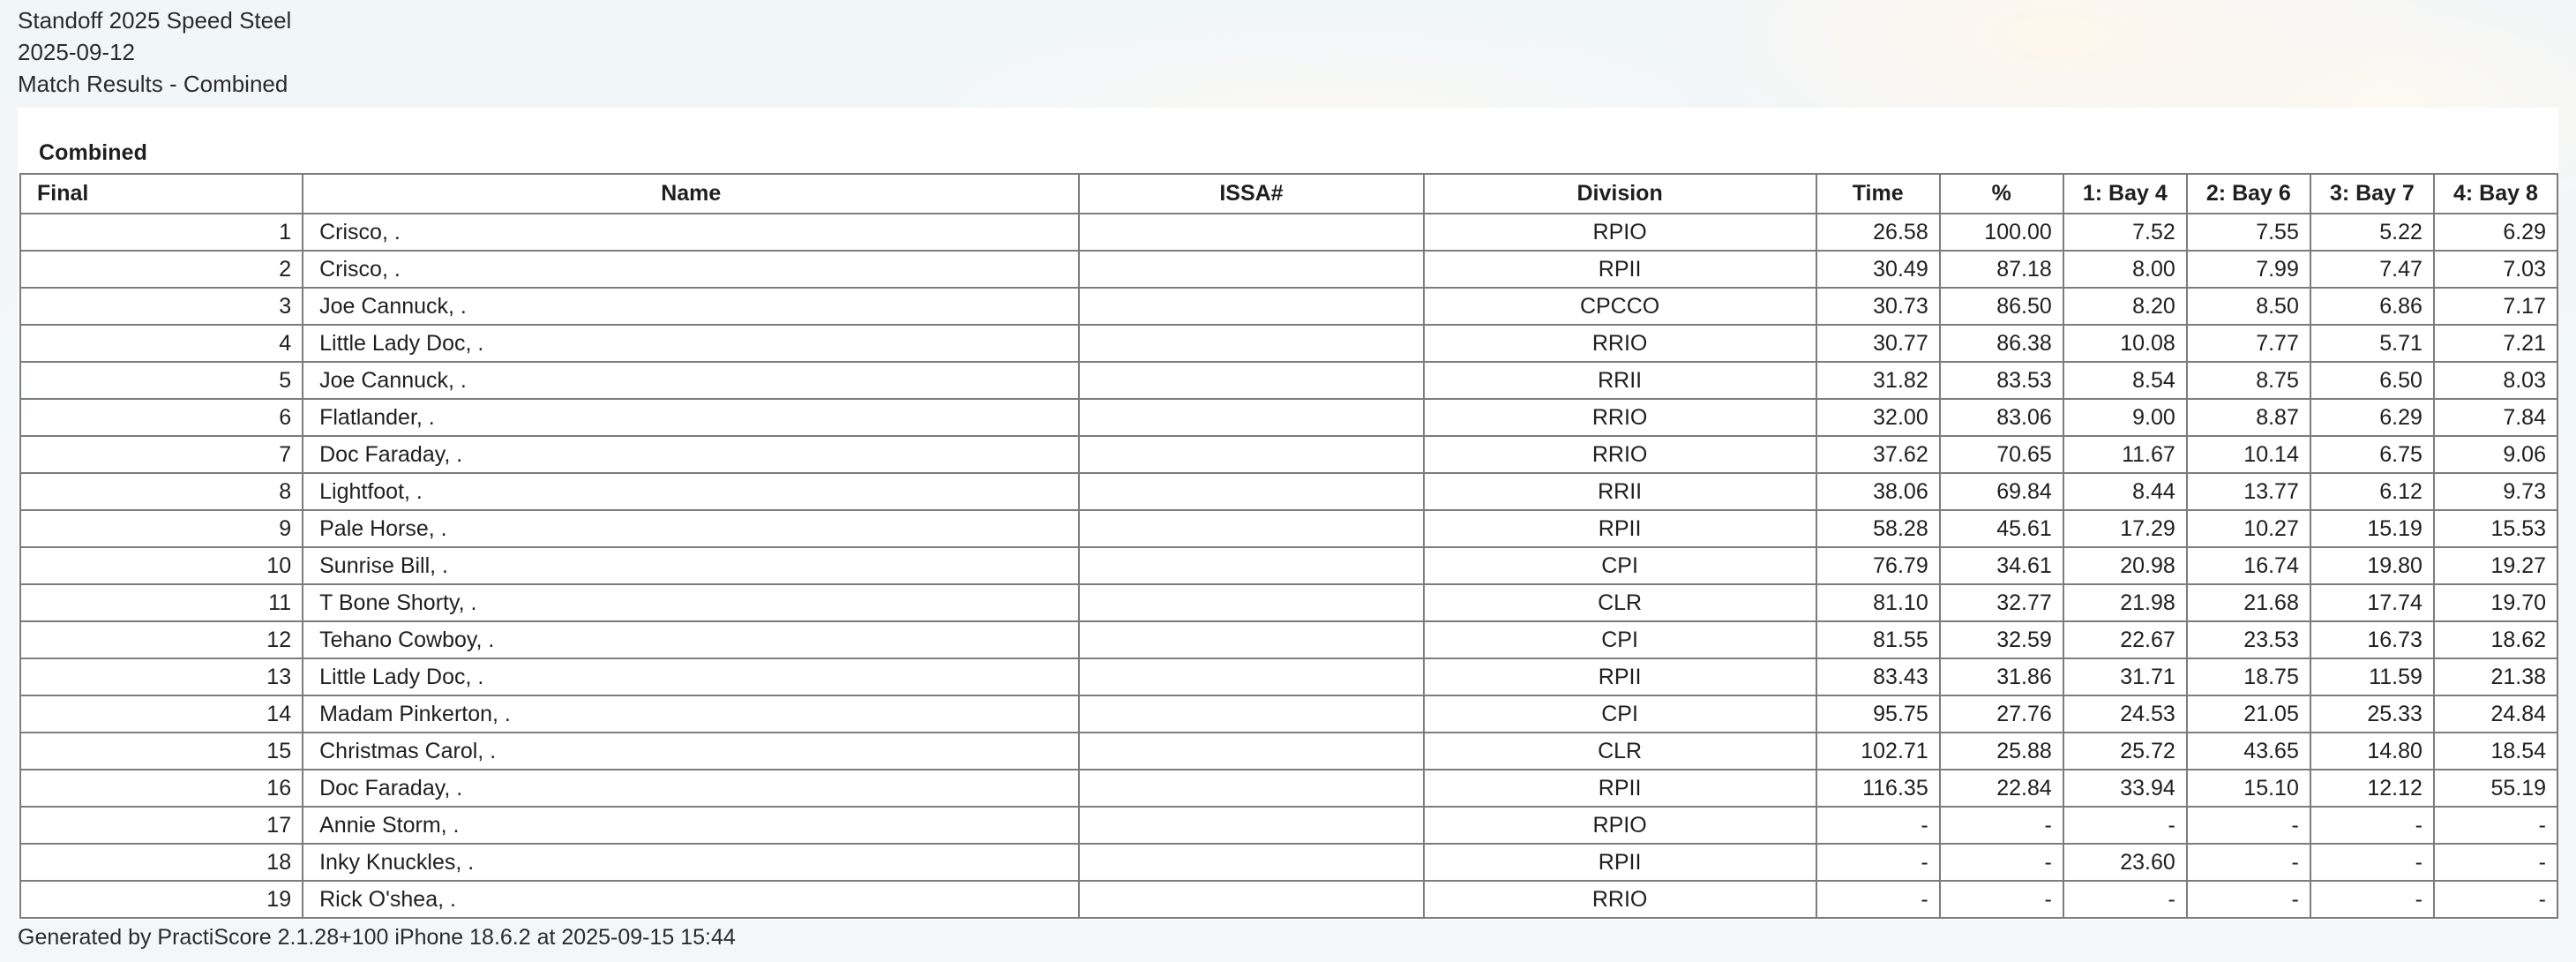  Describe the element at coordinates (1878, 528) in the screenshot. I see `cell-time: 58.28` at that location.